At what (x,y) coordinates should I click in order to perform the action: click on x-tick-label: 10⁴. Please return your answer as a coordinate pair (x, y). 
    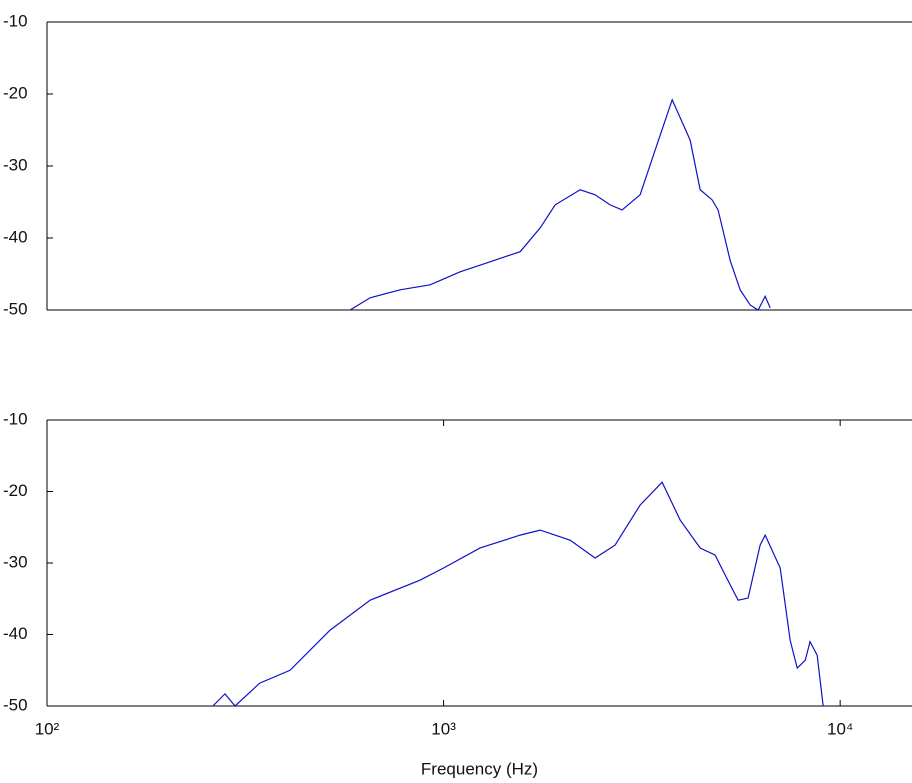
    Looking at the image, I should click on (840, 728).